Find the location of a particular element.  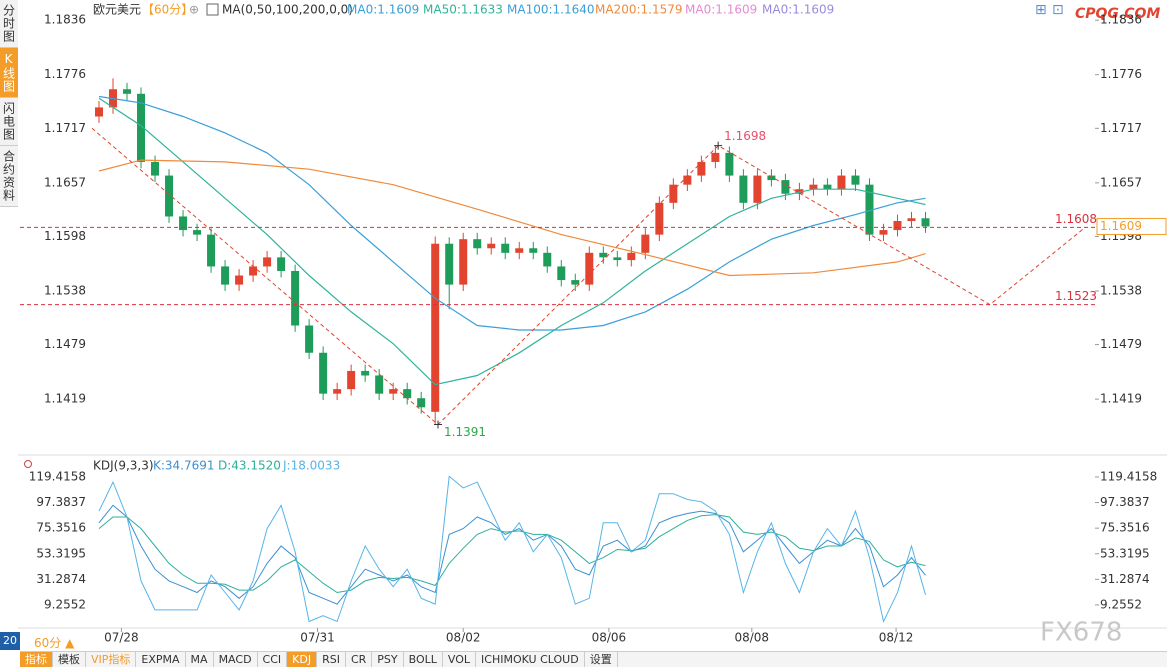

toolbar-item: BOLL is located at coordinates (423, 659).